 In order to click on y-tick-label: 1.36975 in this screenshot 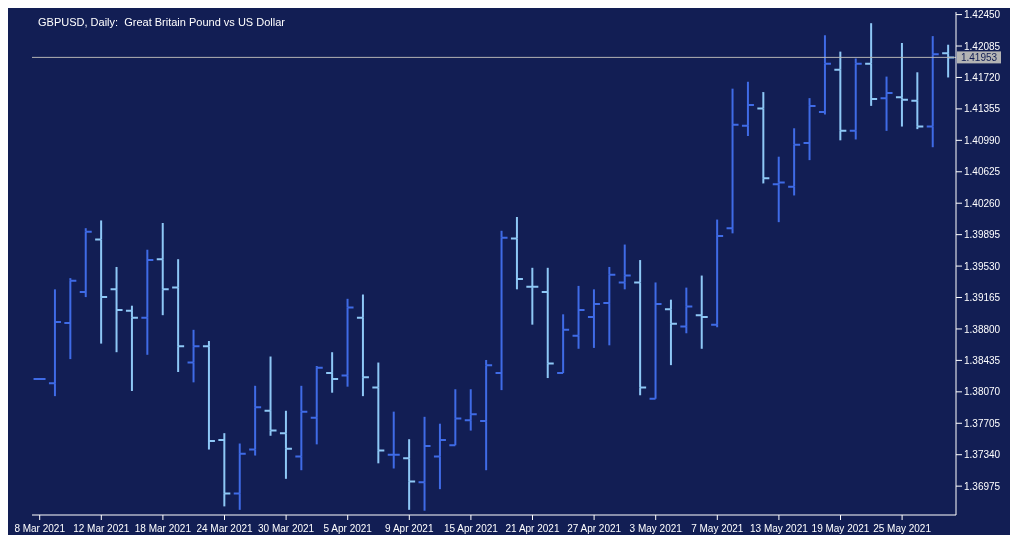, I will do `click(982, 486)`.